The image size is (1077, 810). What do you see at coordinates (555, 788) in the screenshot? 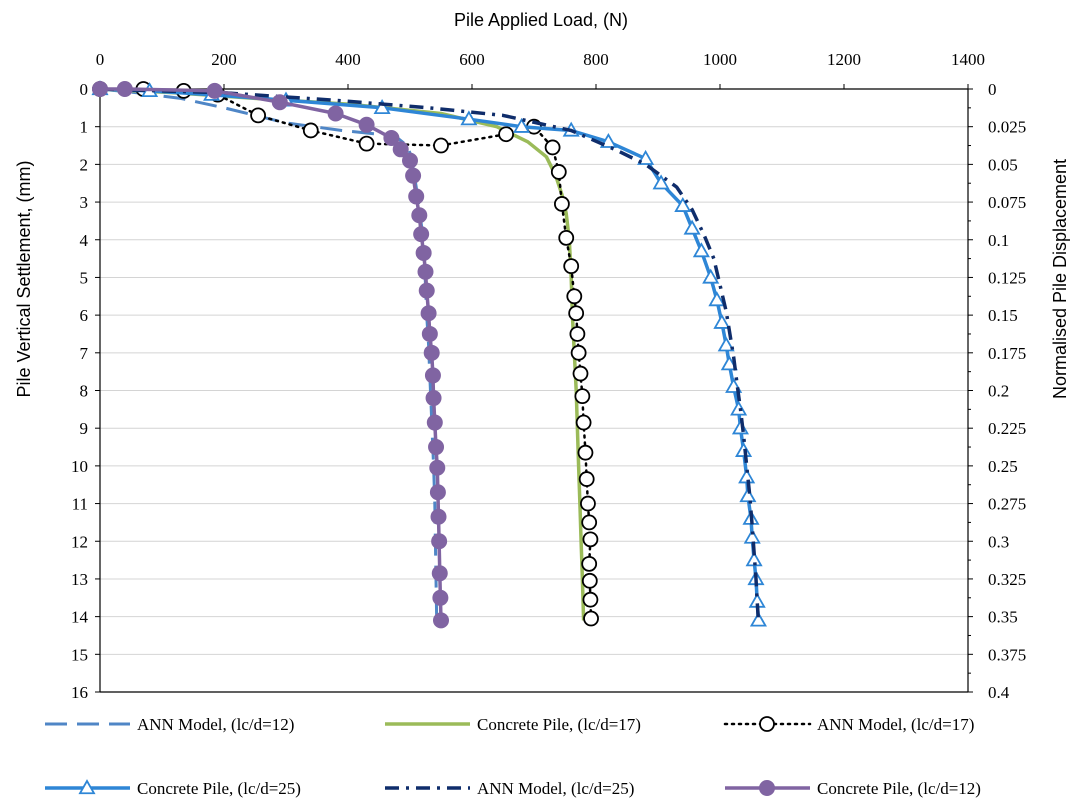
I see `legend-label: ANN Model, (lc/d=25)` at bounding box center [555, 788].